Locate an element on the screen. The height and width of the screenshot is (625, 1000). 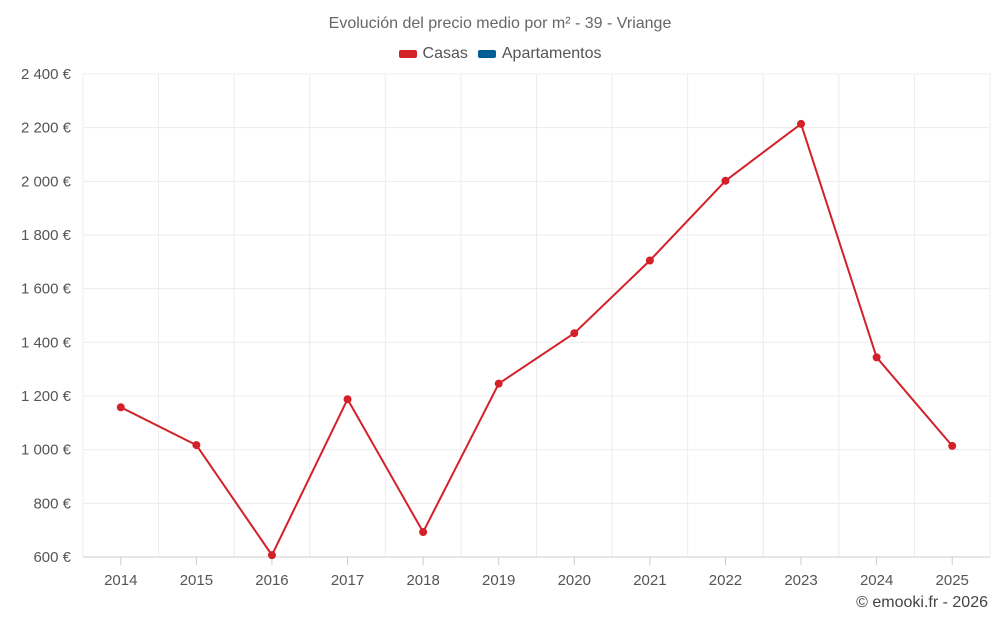
x-tick-label: 2017 is located at coordinates (347, 580).